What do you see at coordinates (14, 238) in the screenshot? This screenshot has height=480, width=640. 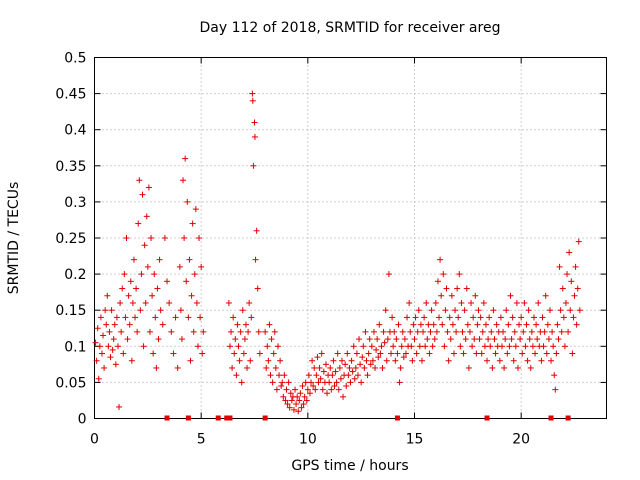 I see `y-axis-label: SRMTID / TECUs` at bounding box center [14, 238].